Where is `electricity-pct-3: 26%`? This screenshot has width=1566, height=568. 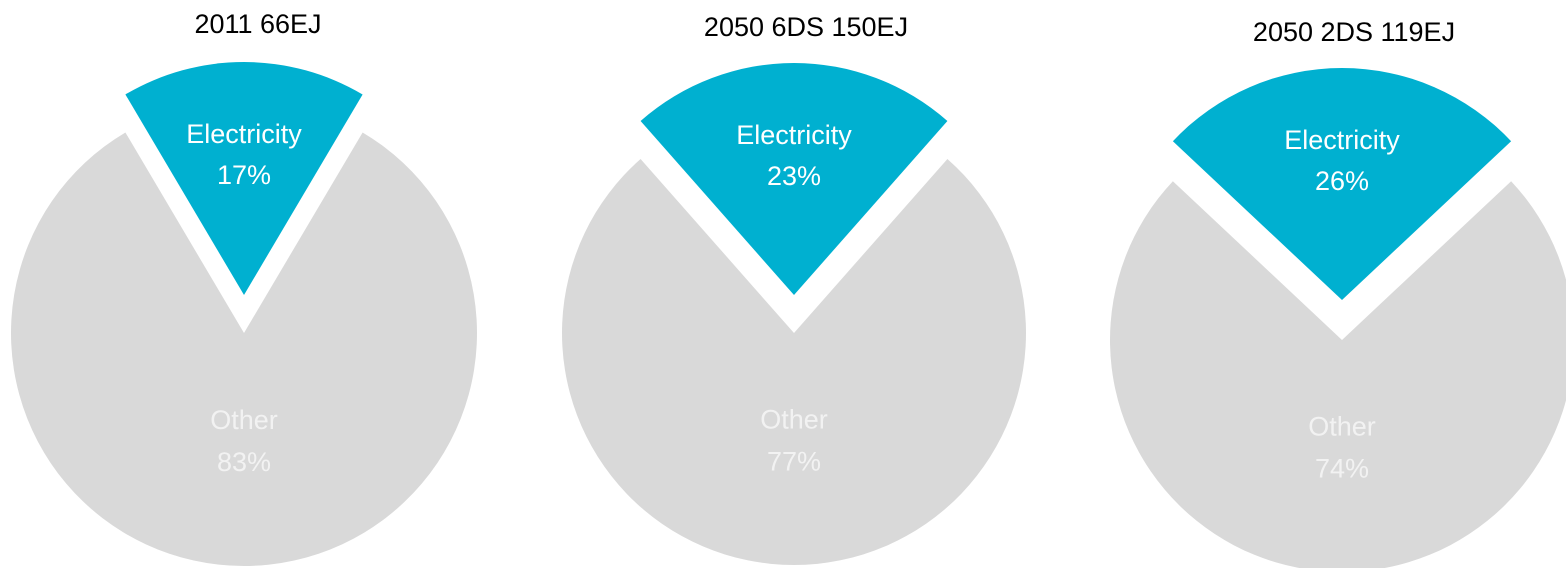 electricity-pct-3: 26% is located at coordinates (1342, 181).